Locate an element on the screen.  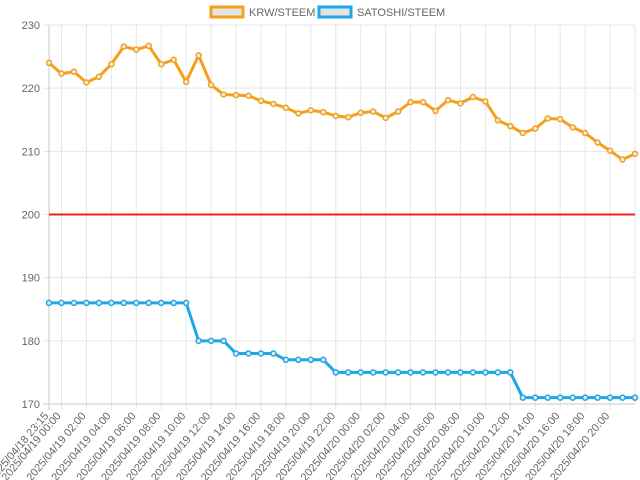
y-tick-label: 190 is located at coordinates (31, 279).